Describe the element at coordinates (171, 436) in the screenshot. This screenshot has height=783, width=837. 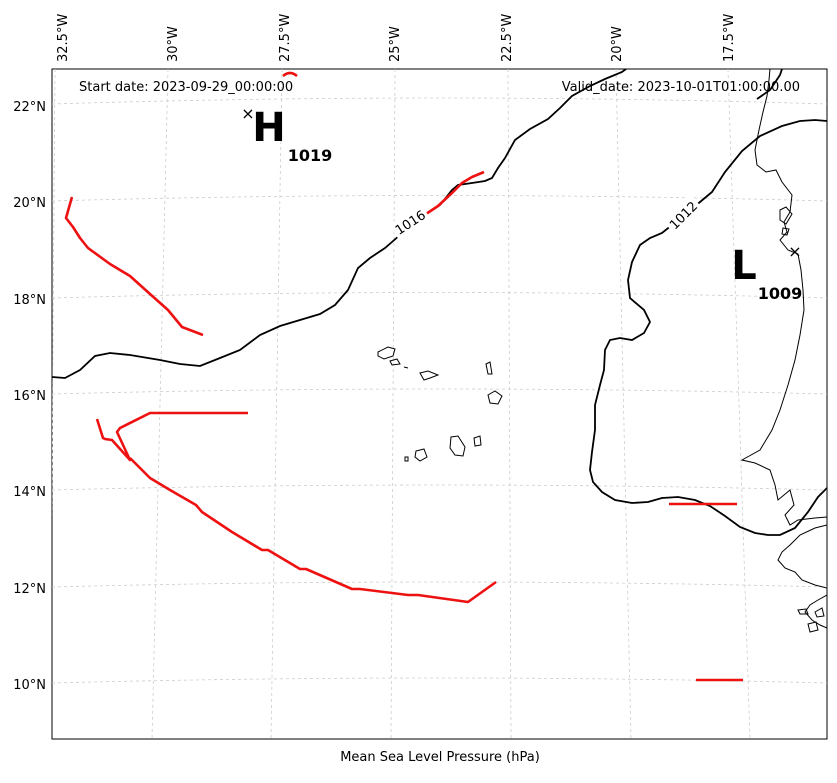
I see `front-west-lower` at that location.